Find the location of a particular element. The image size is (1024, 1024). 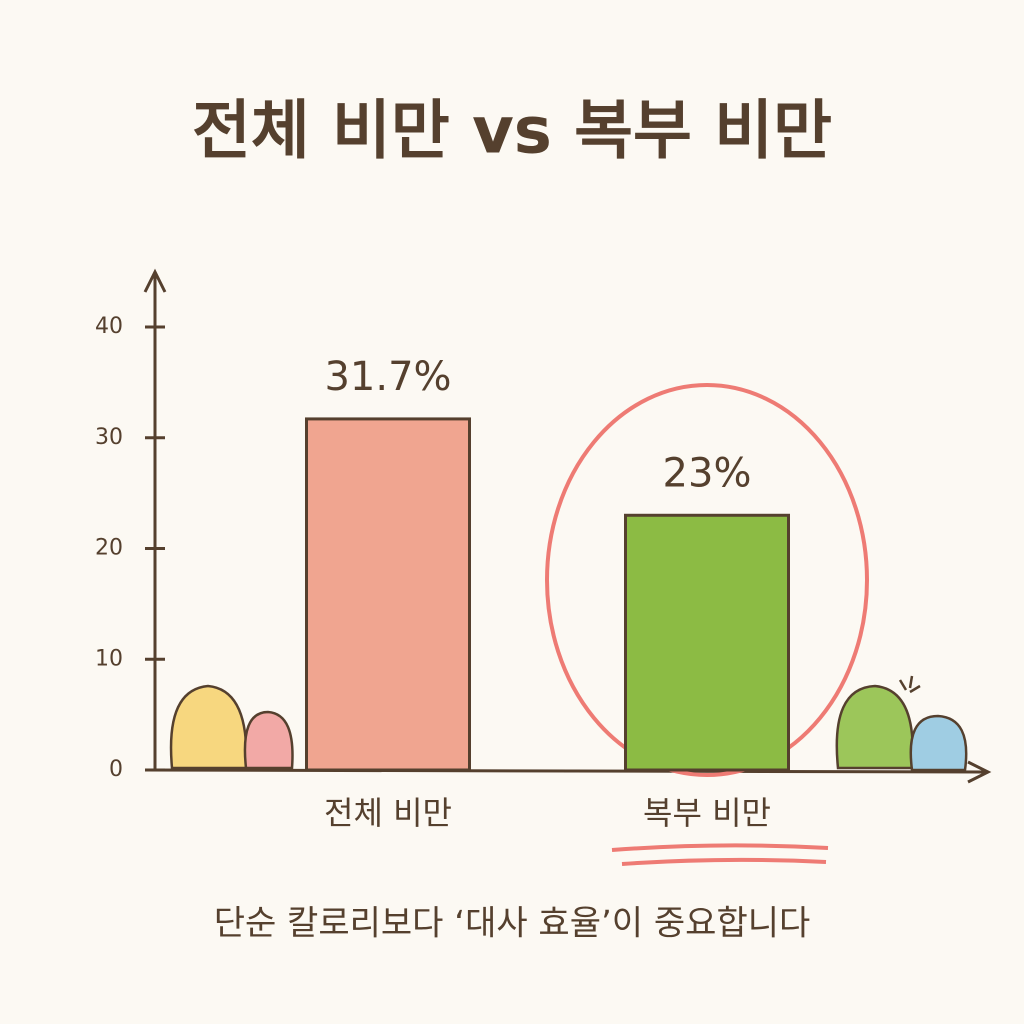

y-tick-label: 40 is located at coordinates (109, 326).